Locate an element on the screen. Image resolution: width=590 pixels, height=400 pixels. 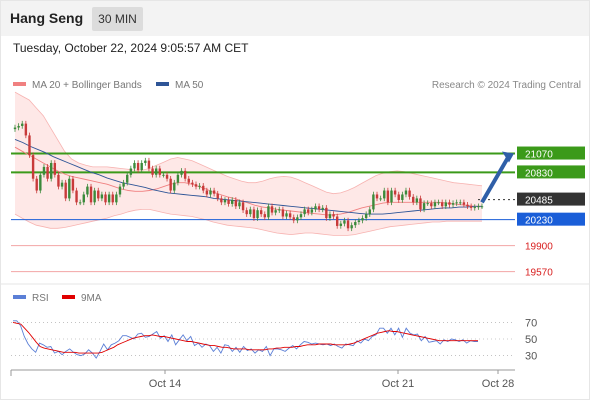
rsi-ma-label: 9MA is located at coordinates (91, 298).